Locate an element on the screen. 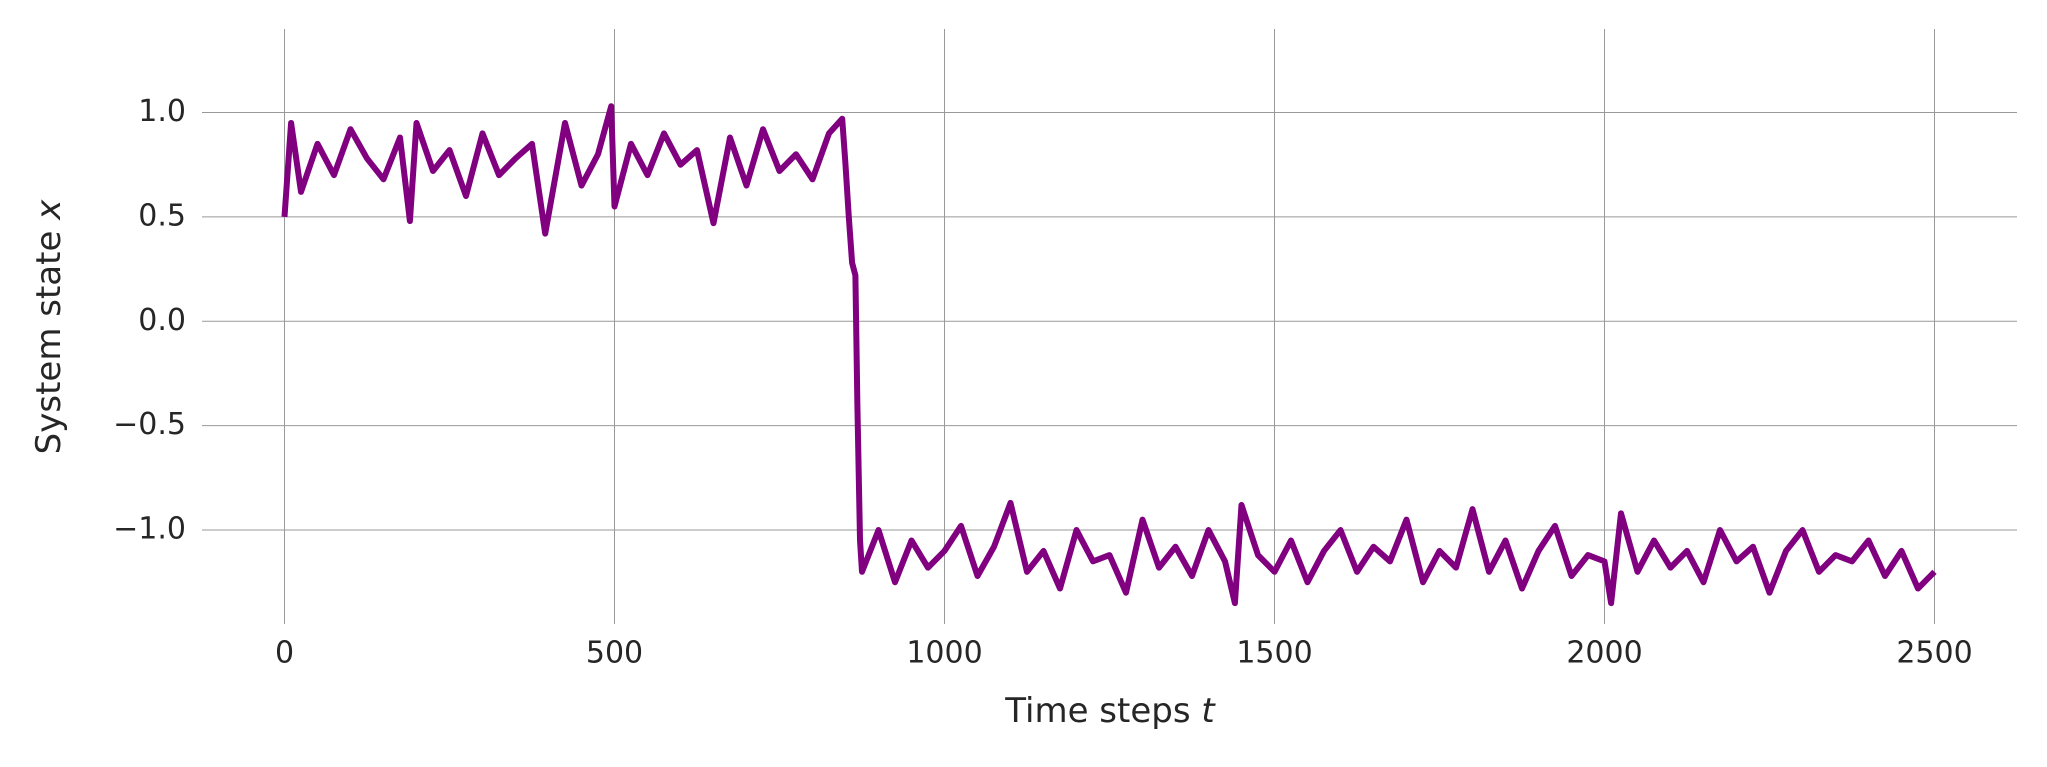 The height and width of the screenshot is (767, 2047). y-axis-label: System state x is located at coordinates (49, 327).